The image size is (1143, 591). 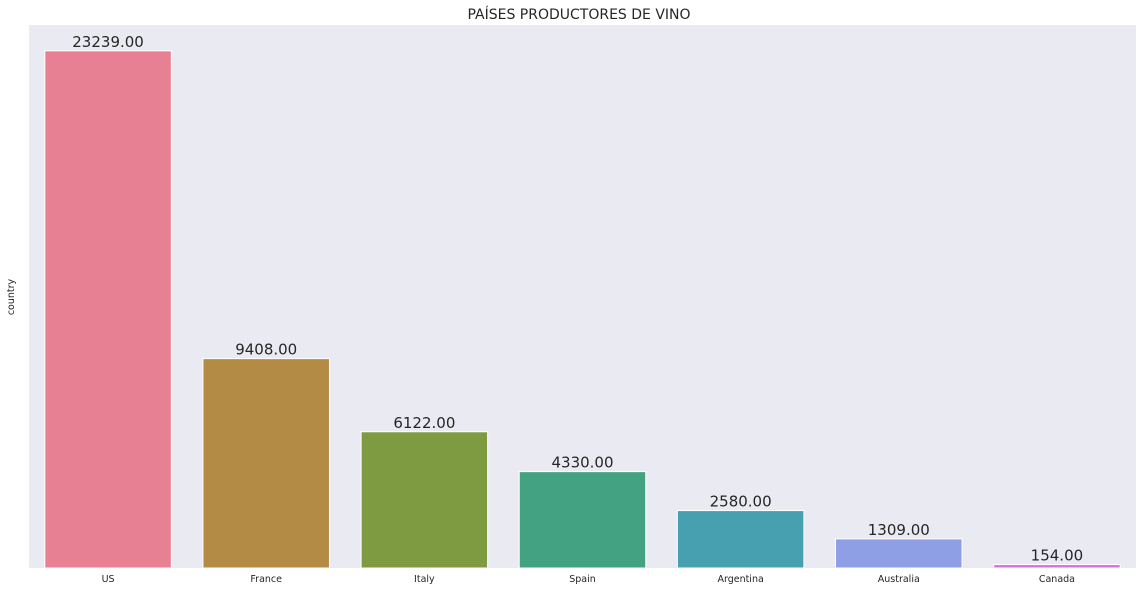 I want to click on bar-us, so click(x=108, y=309).